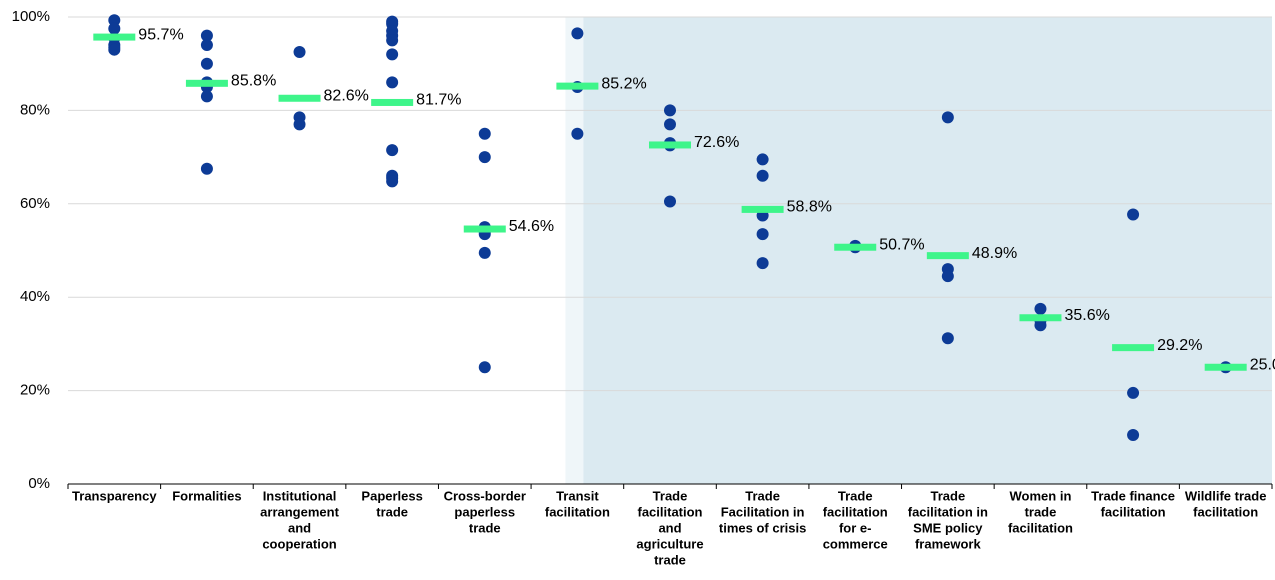 The height and width of the screenshot is (580, 1275). What do you see at coordinates (994, 253) in the screenshot?
I see `value-label: 48.9%` at bounding box center [994, 253].